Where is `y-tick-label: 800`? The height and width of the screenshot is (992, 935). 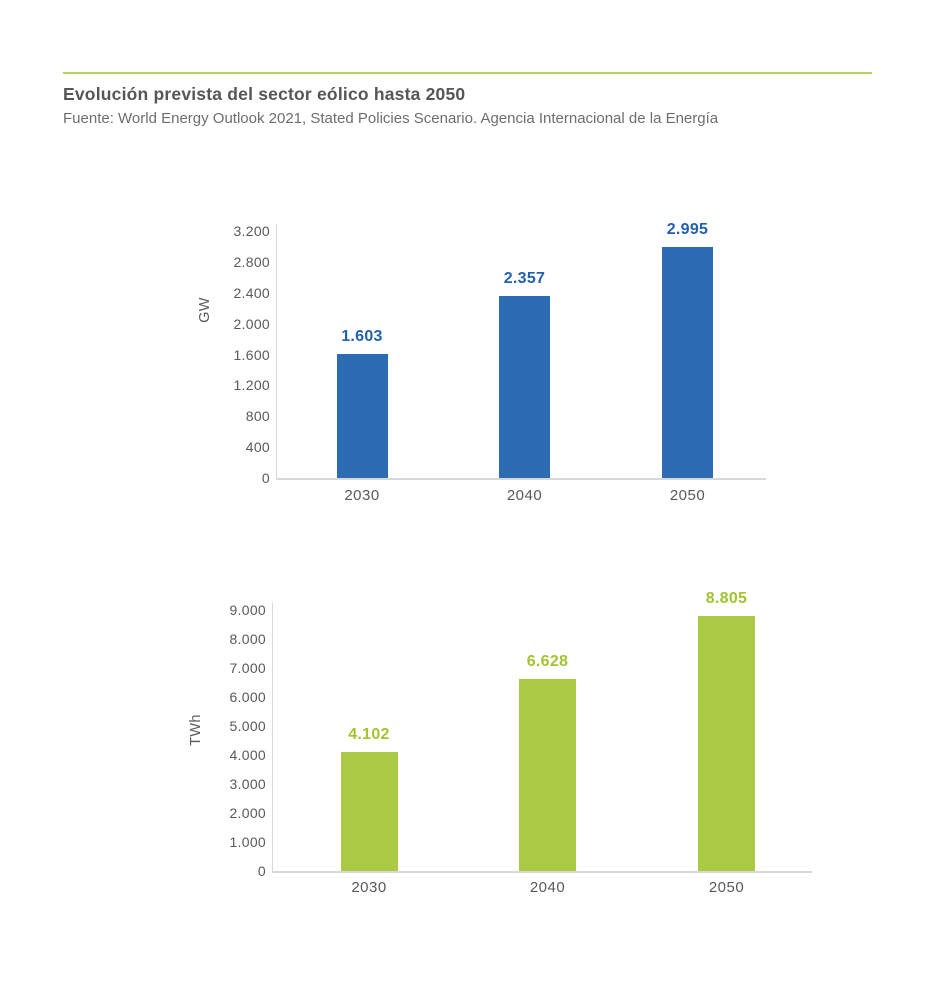 y-tick-label: 800 is located at coordinates (257, 416).